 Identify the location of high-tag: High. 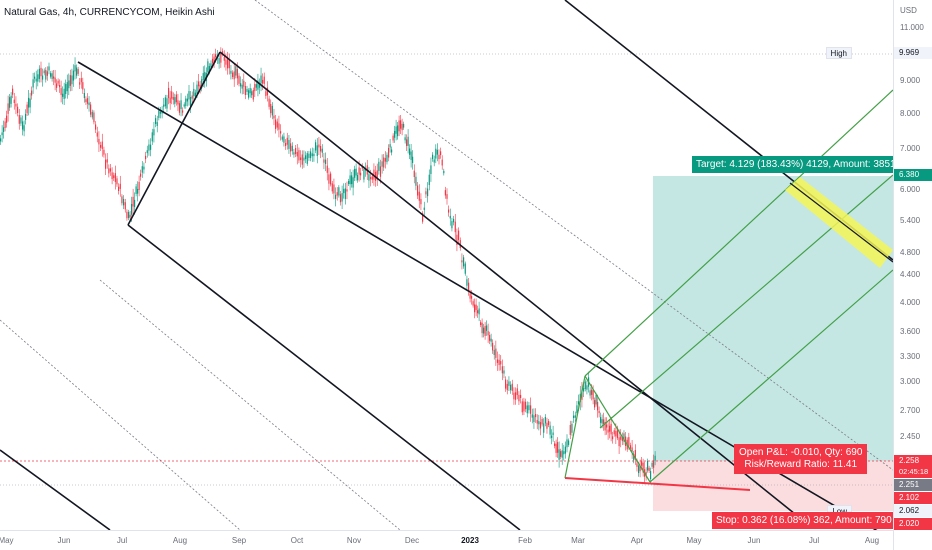
(838, 53).